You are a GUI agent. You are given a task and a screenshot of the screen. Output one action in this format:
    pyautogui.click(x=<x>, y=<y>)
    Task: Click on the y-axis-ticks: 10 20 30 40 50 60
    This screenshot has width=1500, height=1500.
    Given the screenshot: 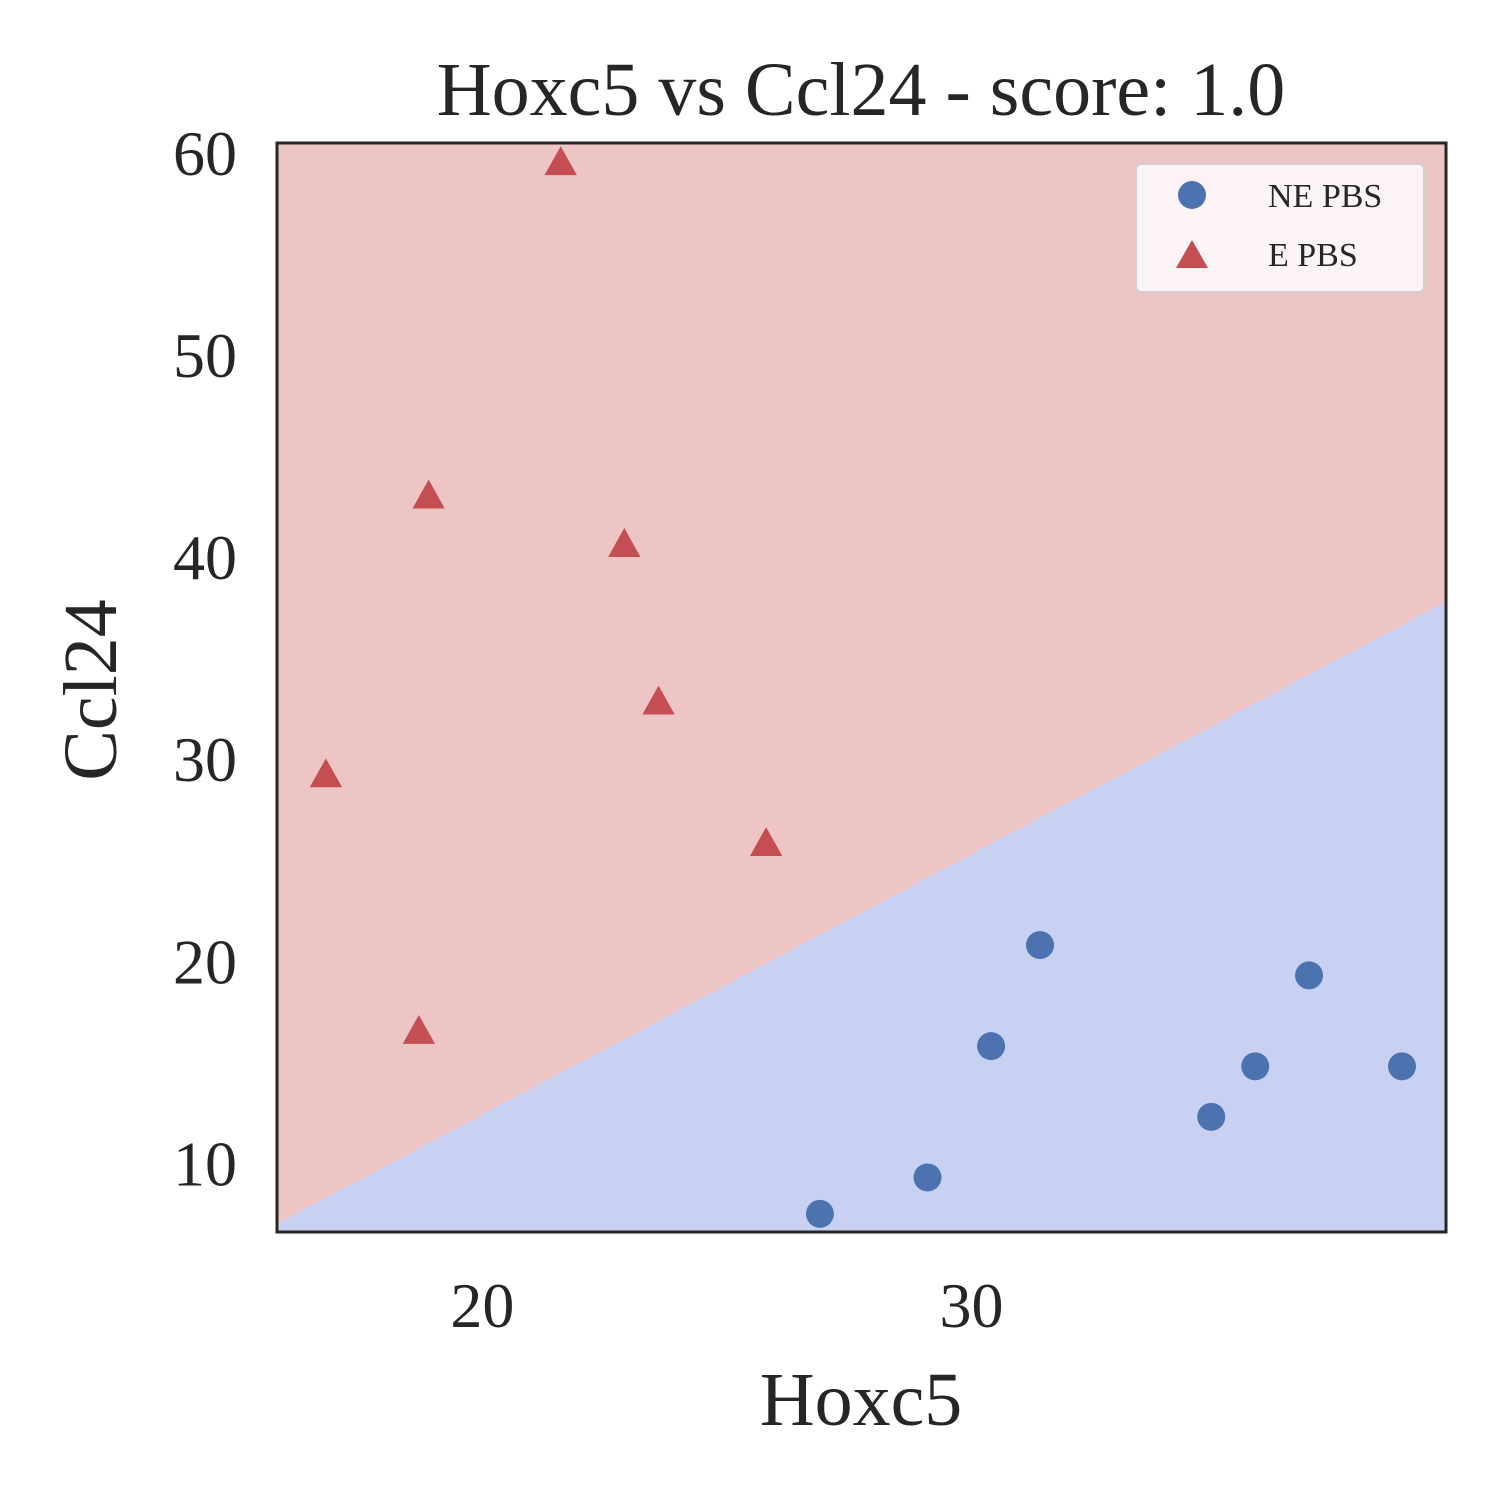 What is the action you would take?
    pyautogui.click(x=205, y=658)
    